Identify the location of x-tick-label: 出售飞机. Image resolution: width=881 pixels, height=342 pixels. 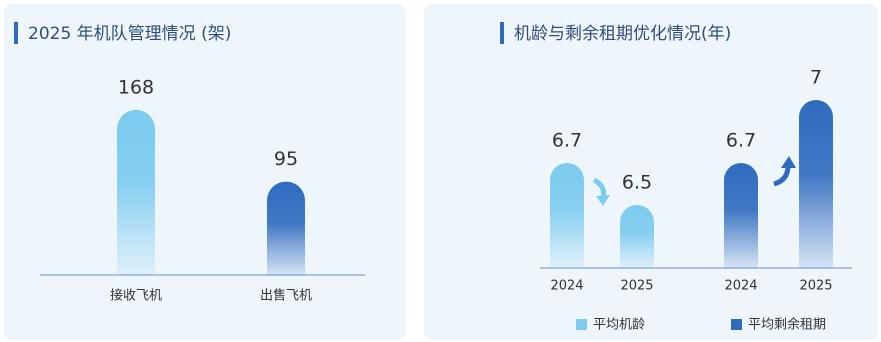
(286, 296).